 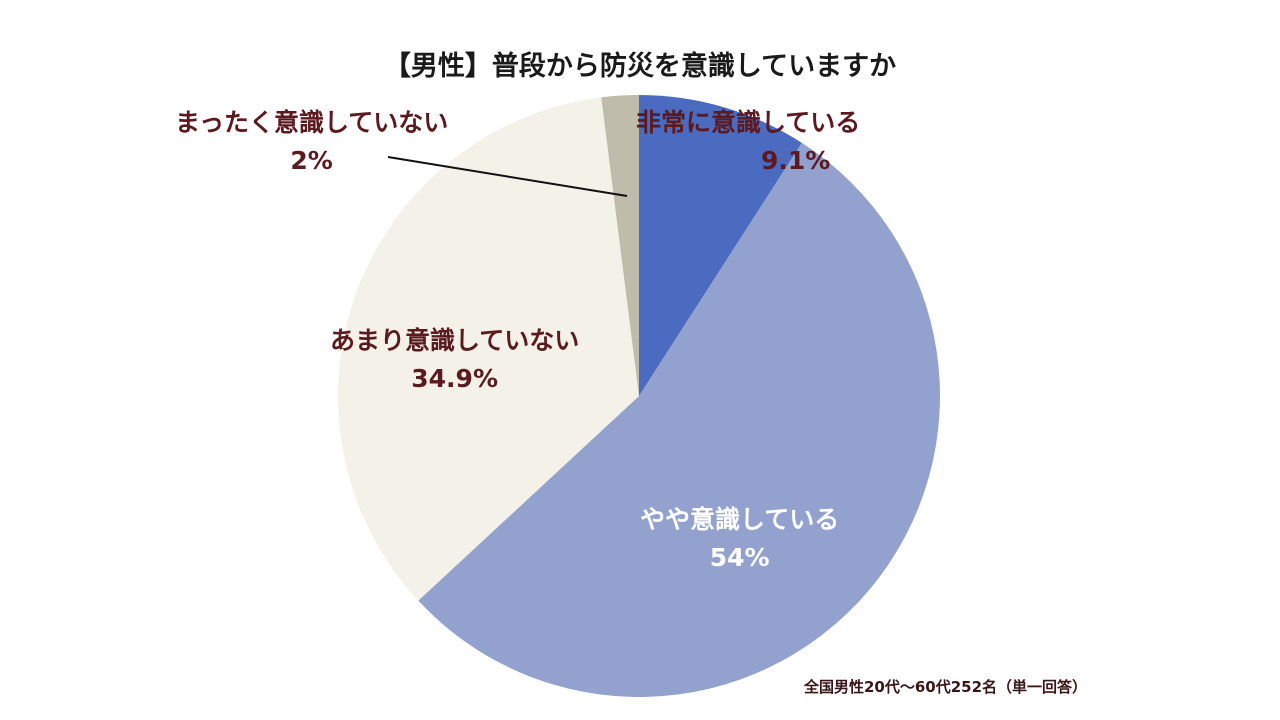 What do you see at coordinates (748, 142) in the screenshot?
I see `slice-label-0: 非常に意識している 9.1%` at bounding box center [748, 142].